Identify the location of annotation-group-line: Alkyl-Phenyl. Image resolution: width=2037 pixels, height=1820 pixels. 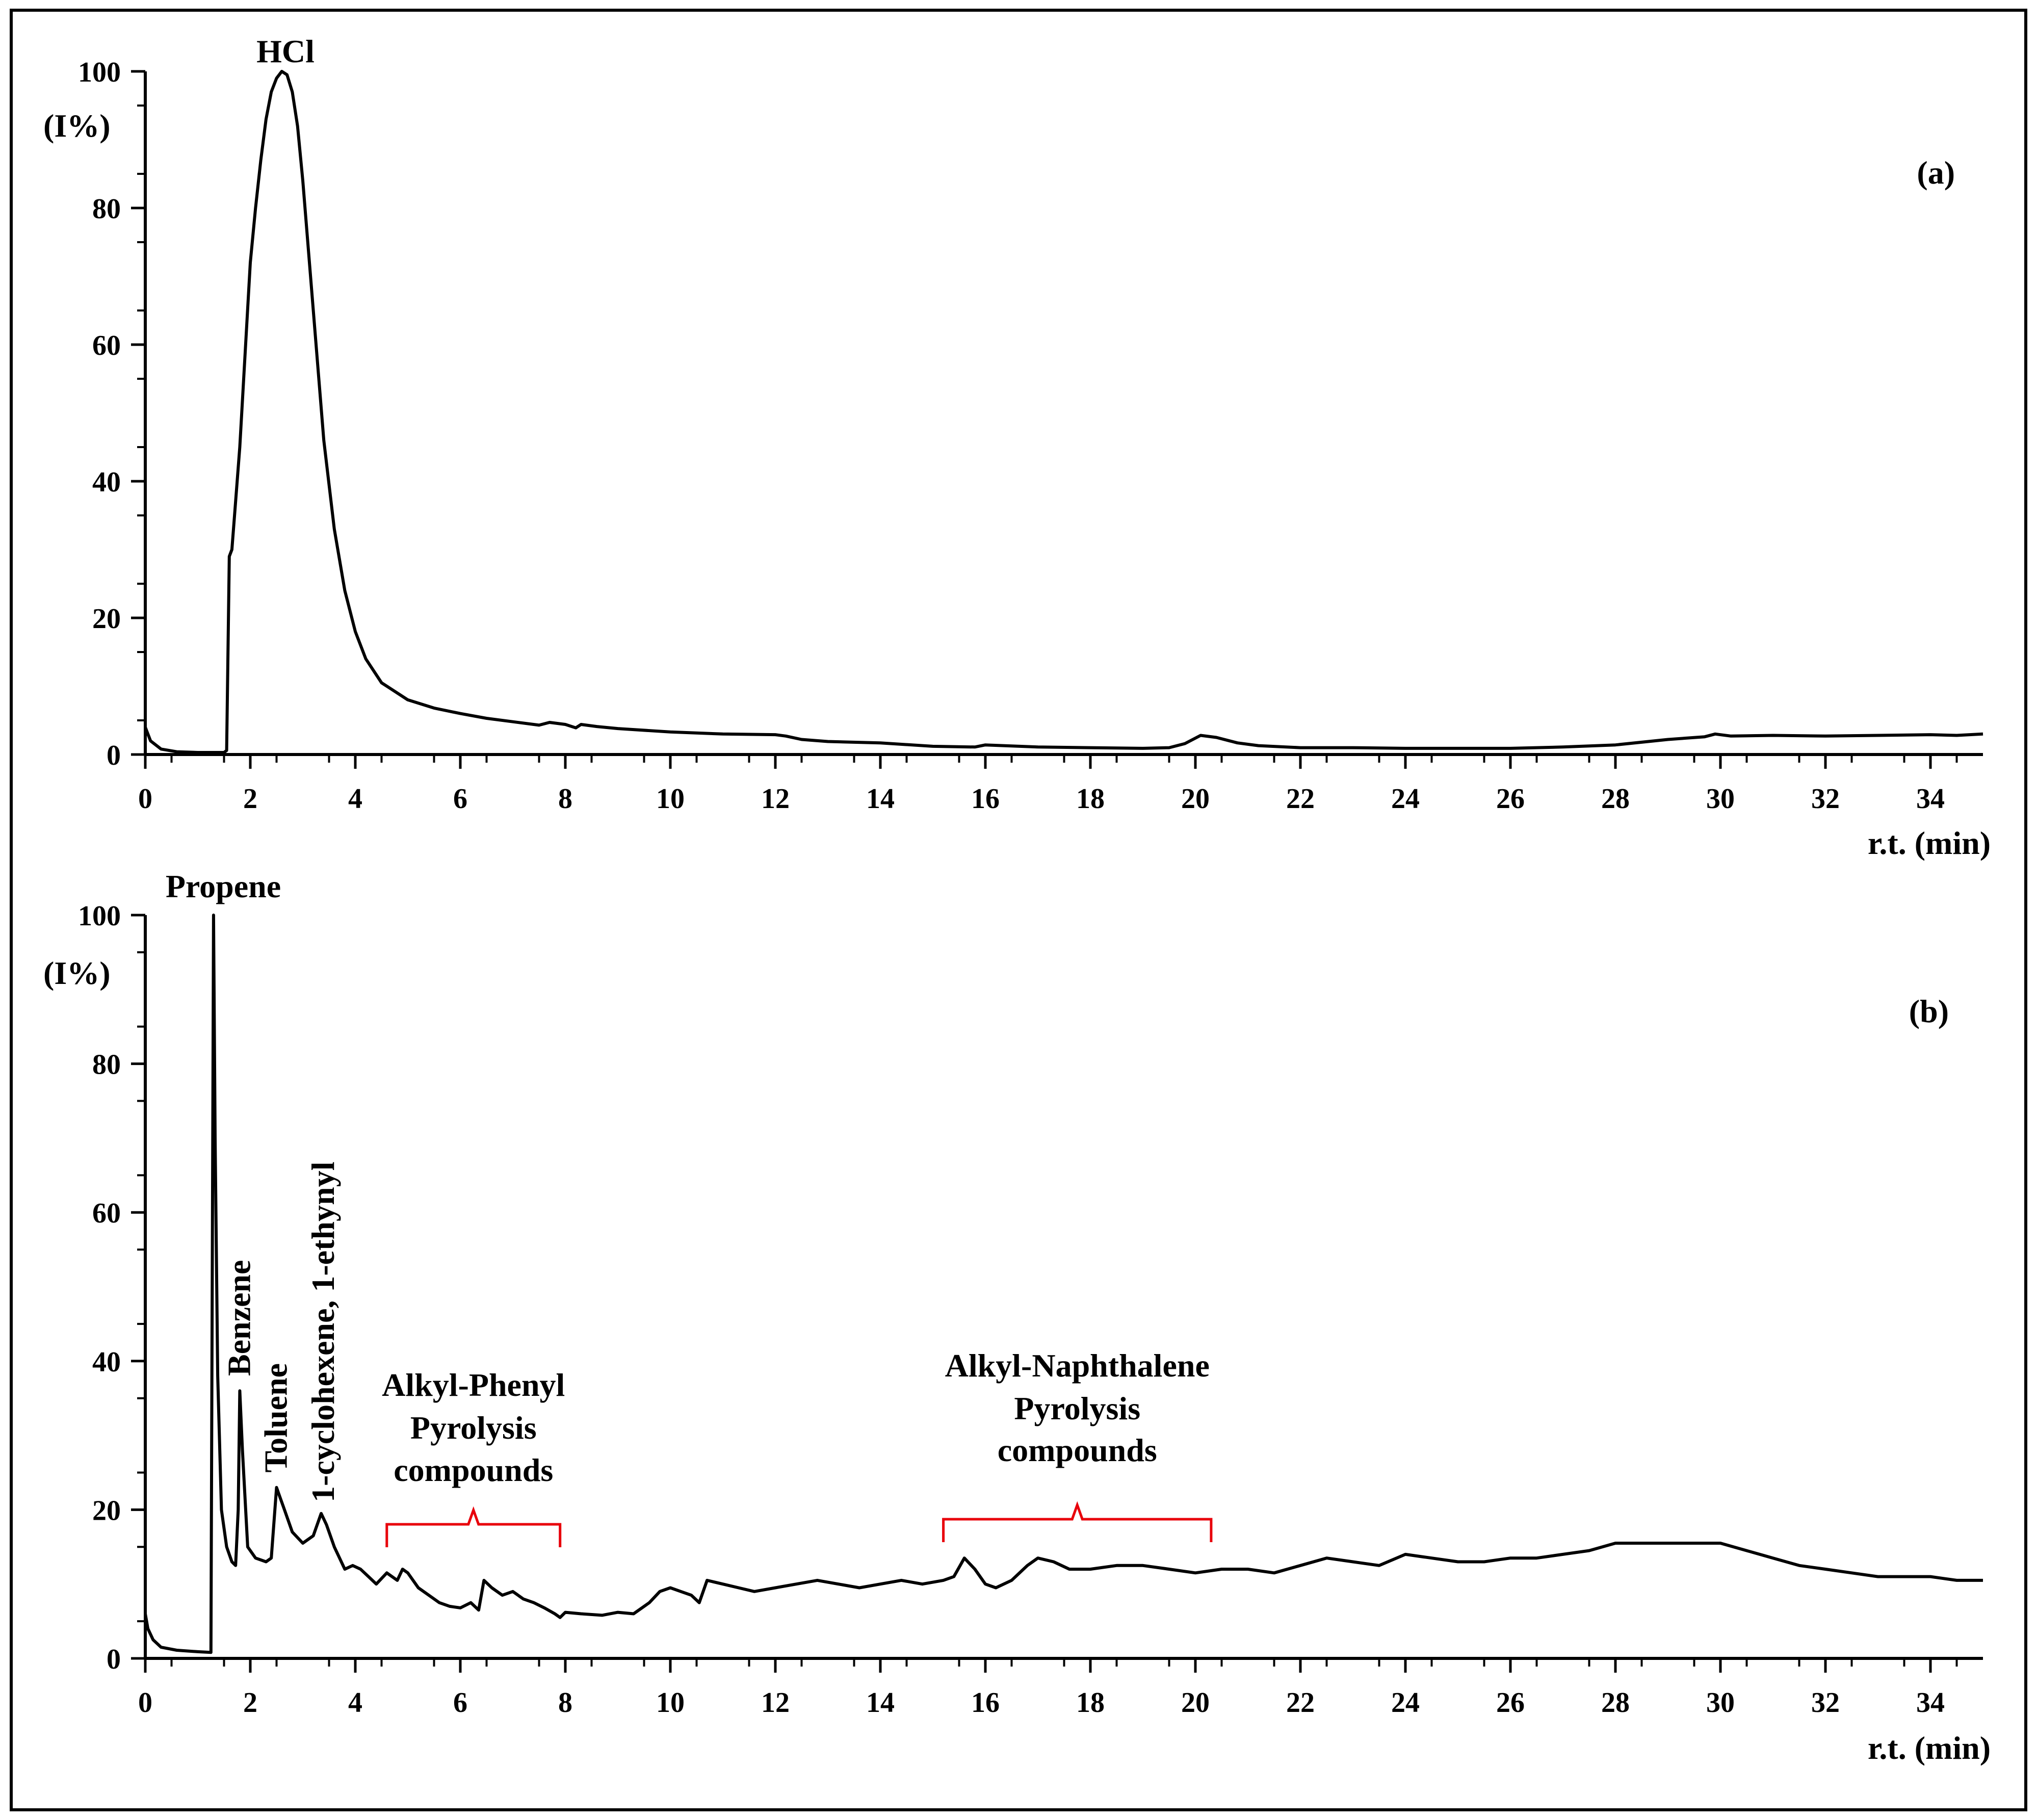
(473, 1385).